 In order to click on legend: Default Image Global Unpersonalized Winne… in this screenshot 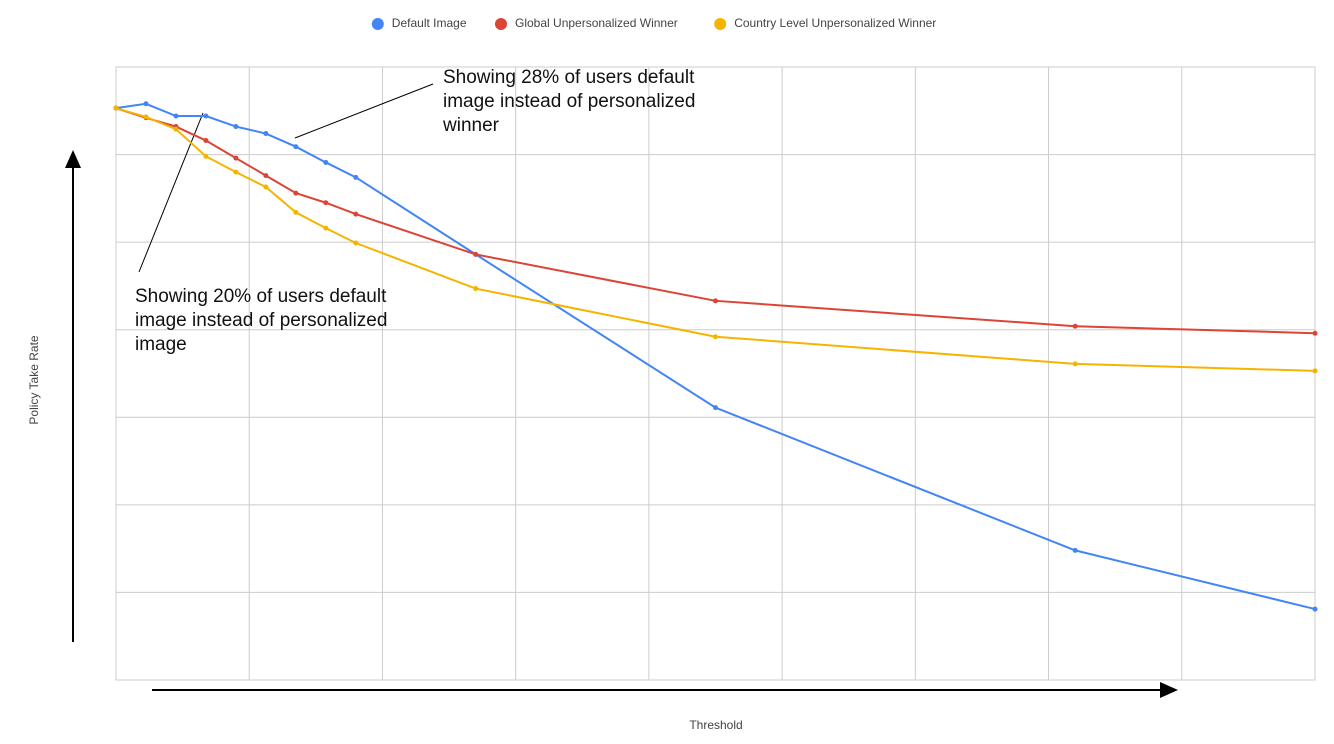, I will do `click(653, 23)`.